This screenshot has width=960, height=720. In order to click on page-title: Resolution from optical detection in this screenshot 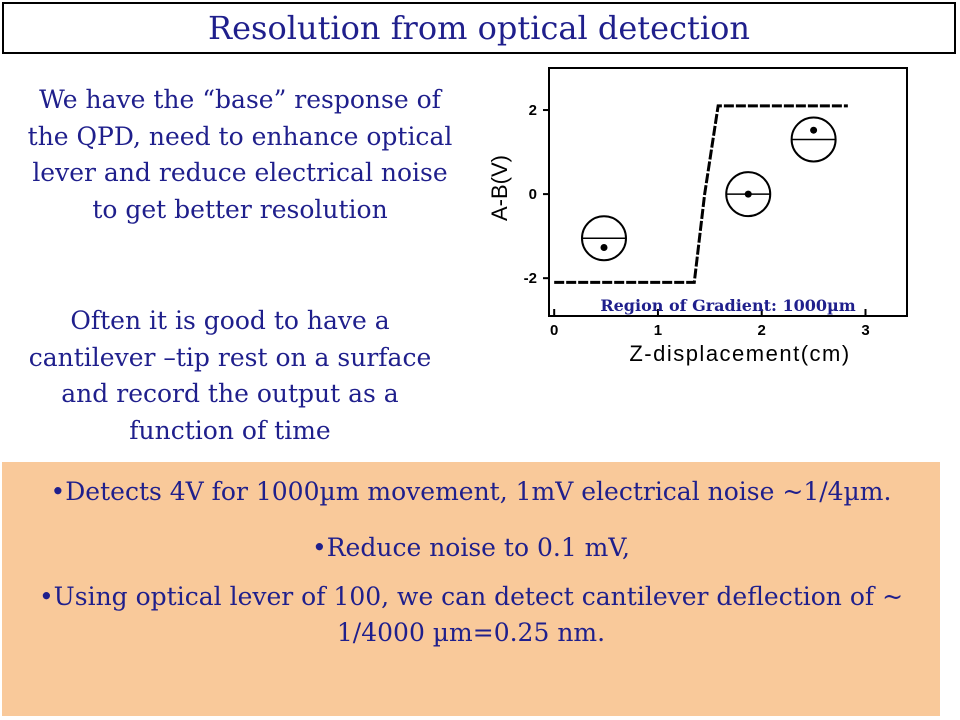, I will do `click(479, 28)`.